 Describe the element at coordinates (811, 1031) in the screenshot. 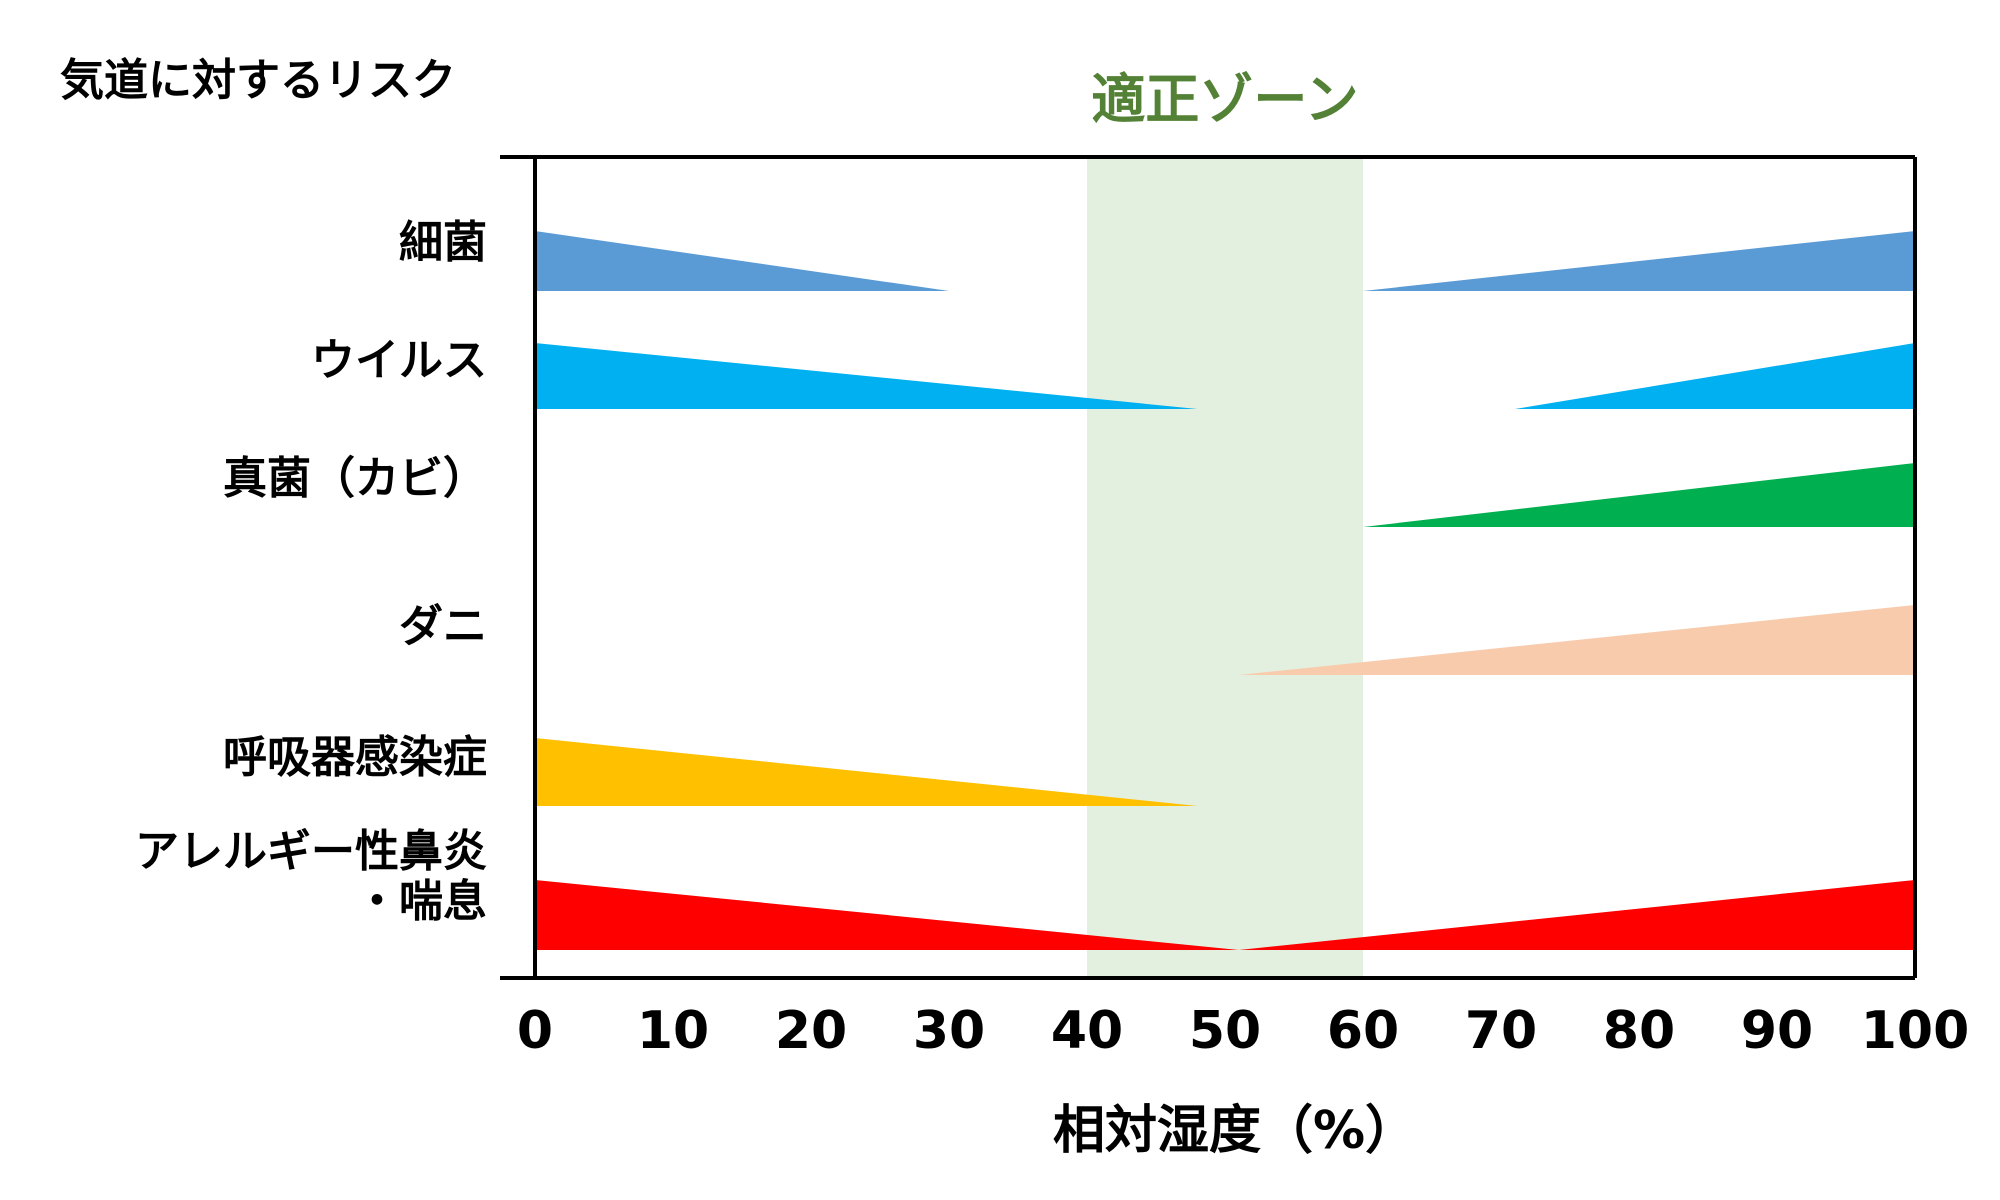

I see `x-tick-label-20: 20` at that location.